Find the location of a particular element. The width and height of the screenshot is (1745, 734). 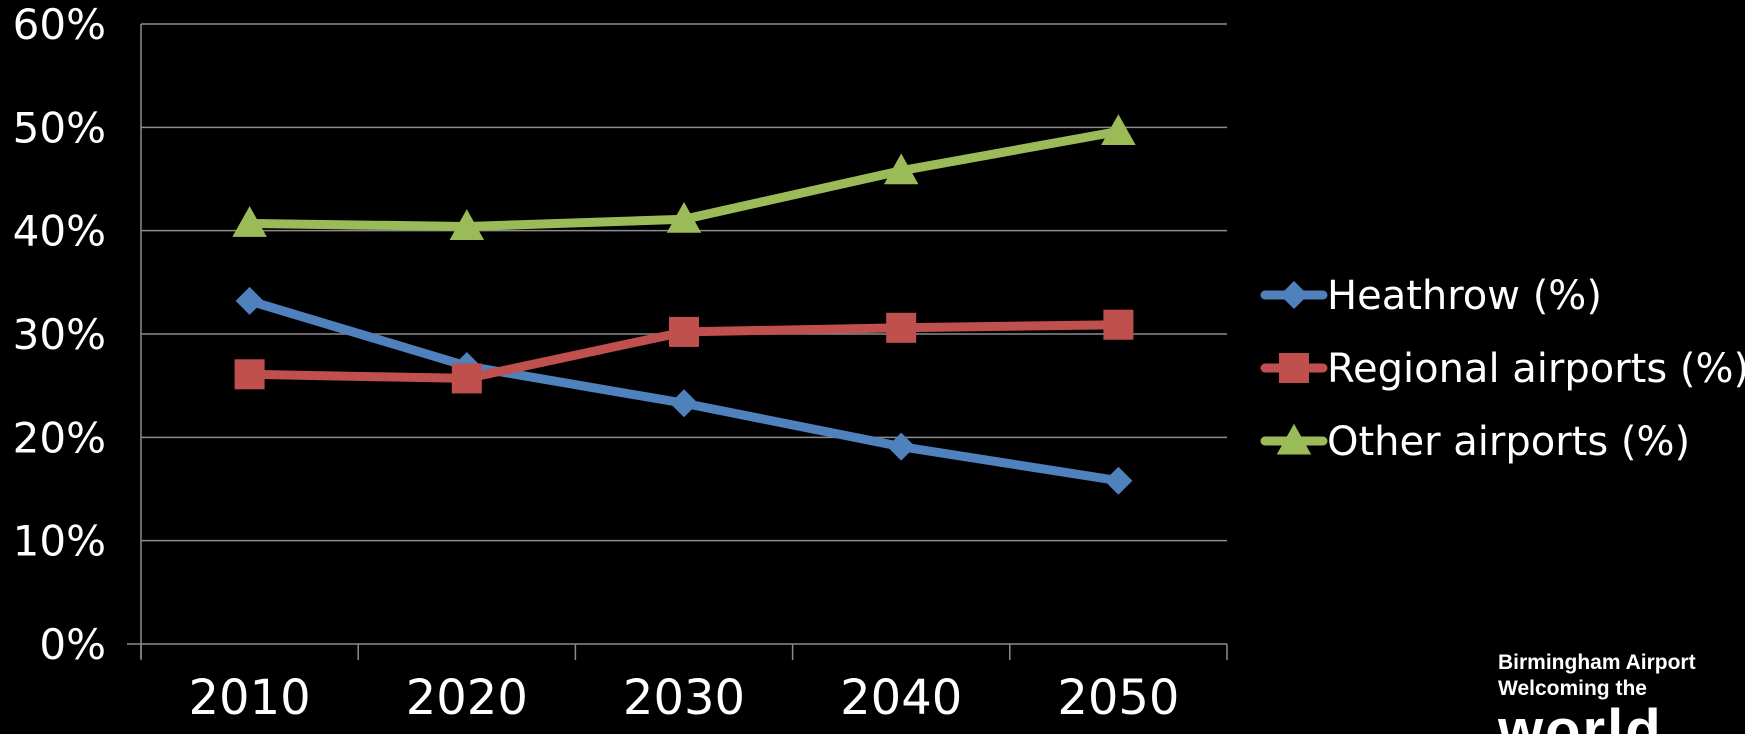

legend-label: Regional airports (%) is located at coordinates (1536, 369).